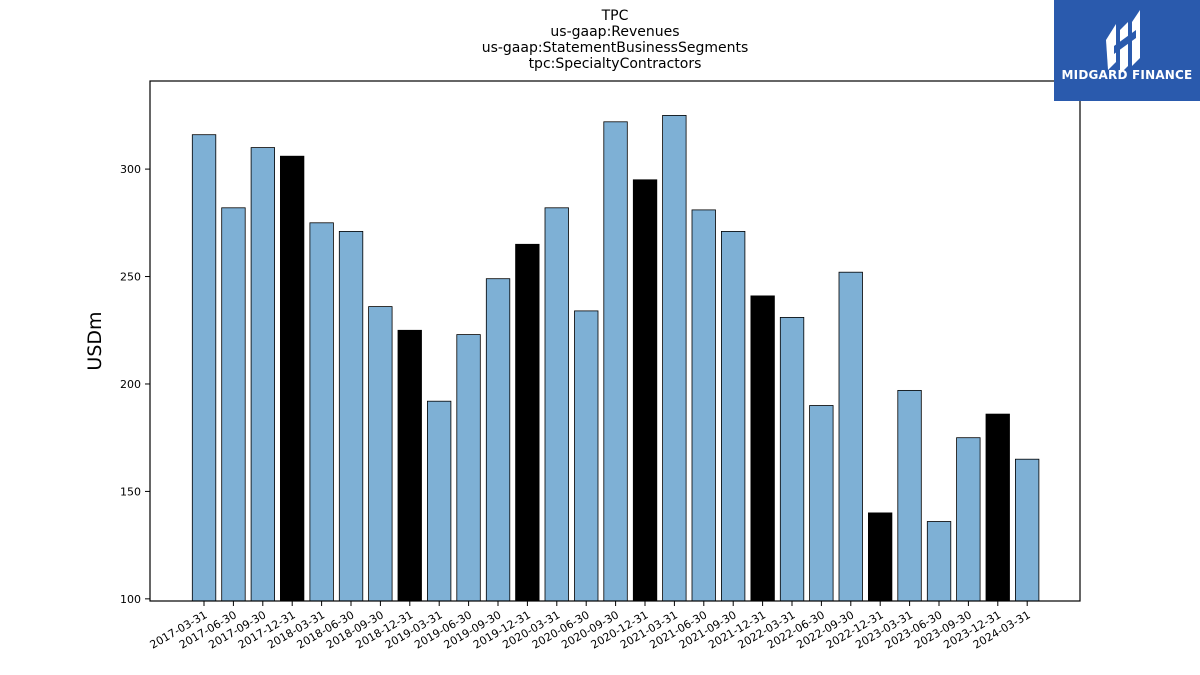  I want to click on chart-title-line: us-gaap:Revenues, so click(614, 32).